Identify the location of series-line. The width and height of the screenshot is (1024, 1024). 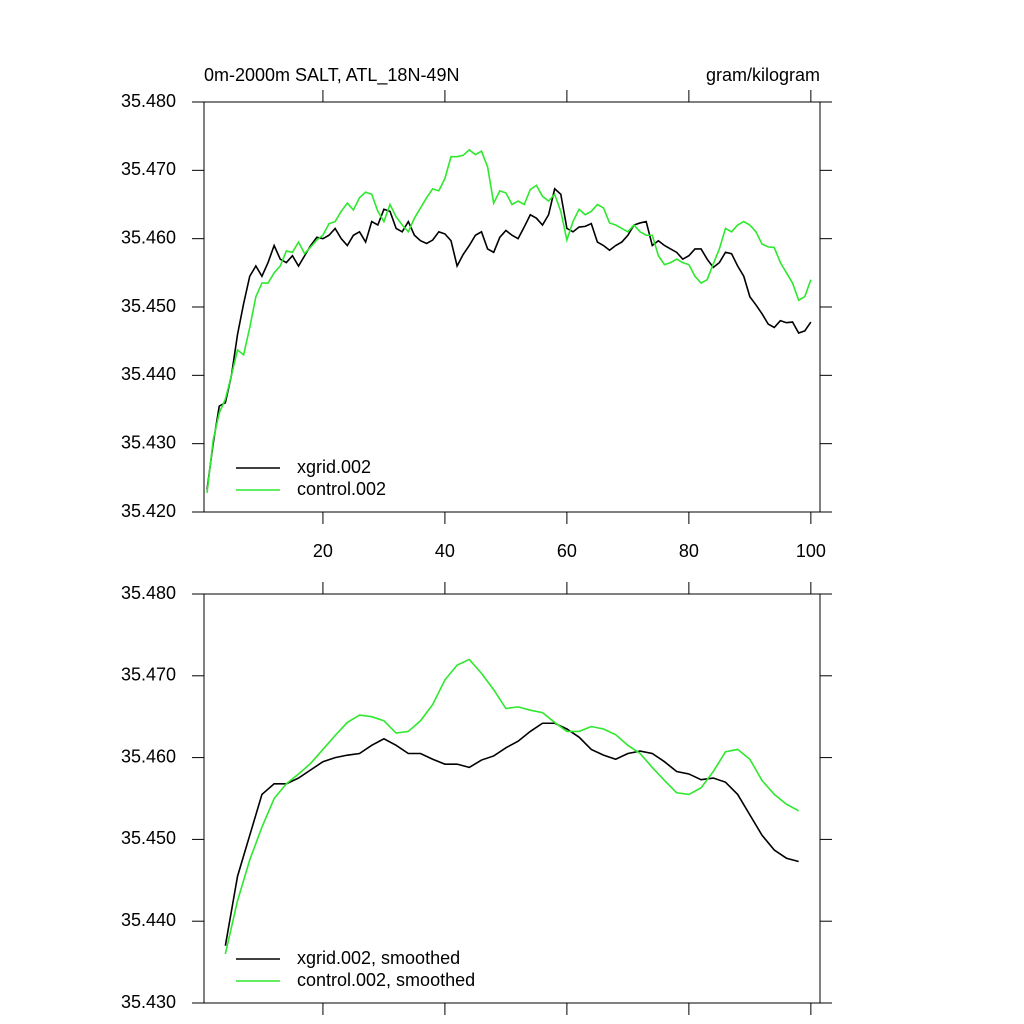
(511, 834).